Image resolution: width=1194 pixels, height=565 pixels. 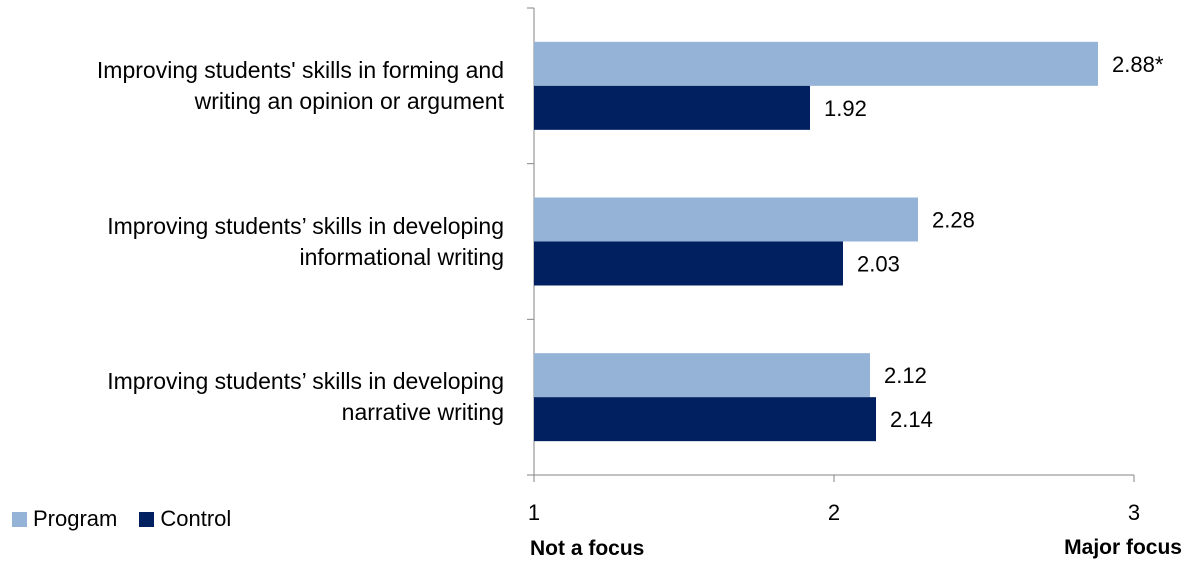 I want to click on legend-label-program: Program, so click(x=75, y=518).